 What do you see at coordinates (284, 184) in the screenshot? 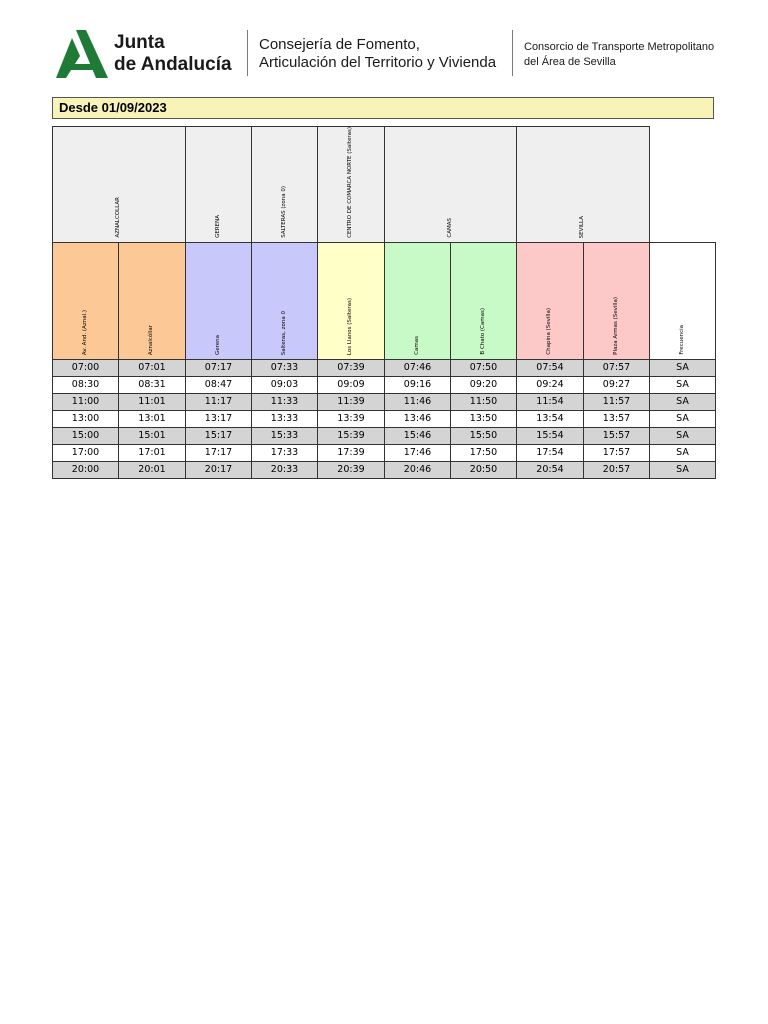
I see `zone-header-cell: SALTERAS (zona 0)` at bounding box center [284, 184].